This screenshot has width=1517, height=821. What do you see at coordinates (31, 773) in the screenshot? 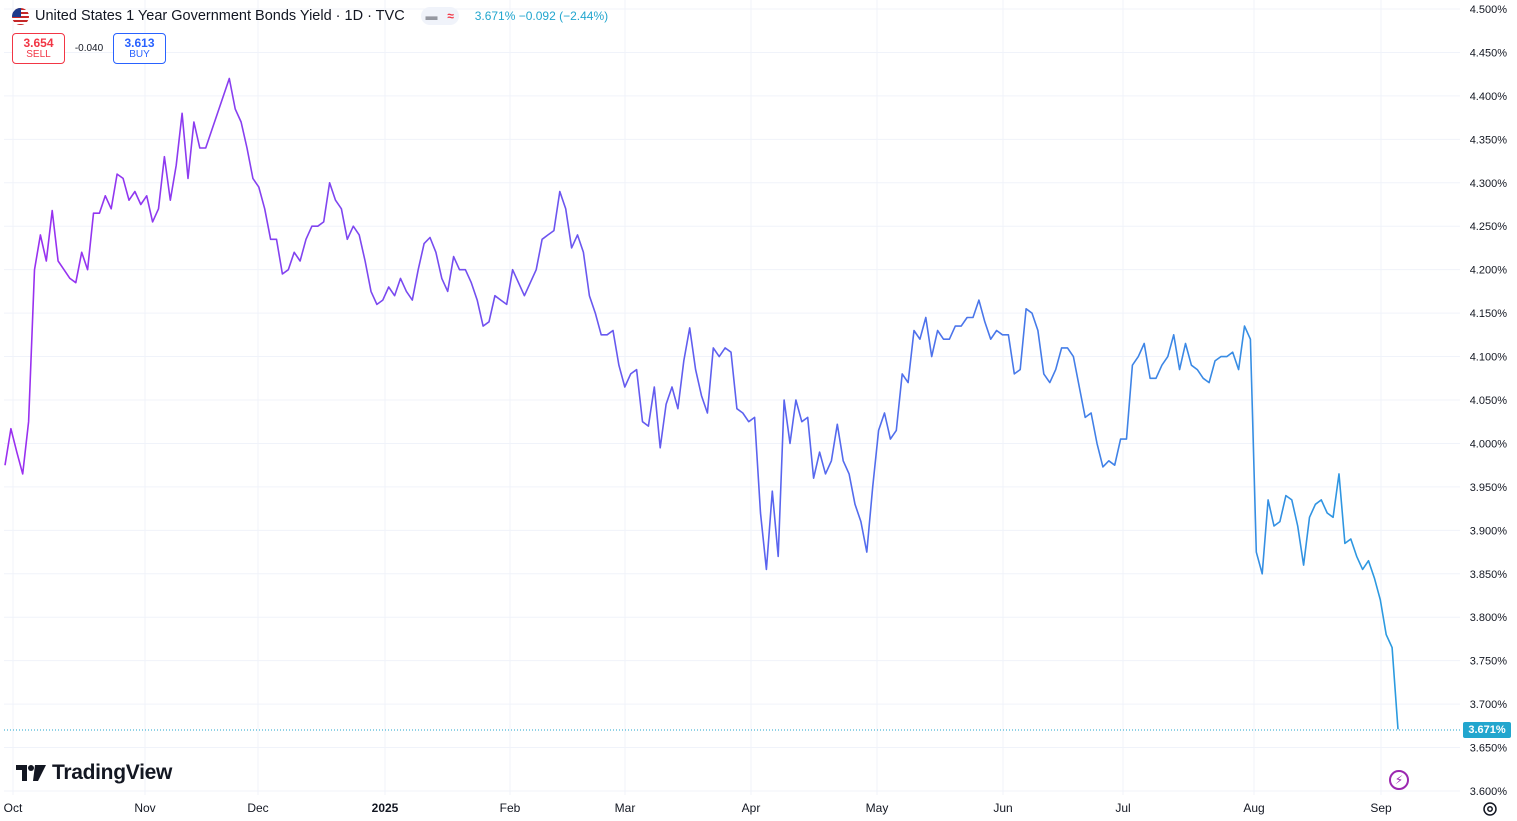
I see `tradingview-logo-icon` at bounding box center [31, 773].